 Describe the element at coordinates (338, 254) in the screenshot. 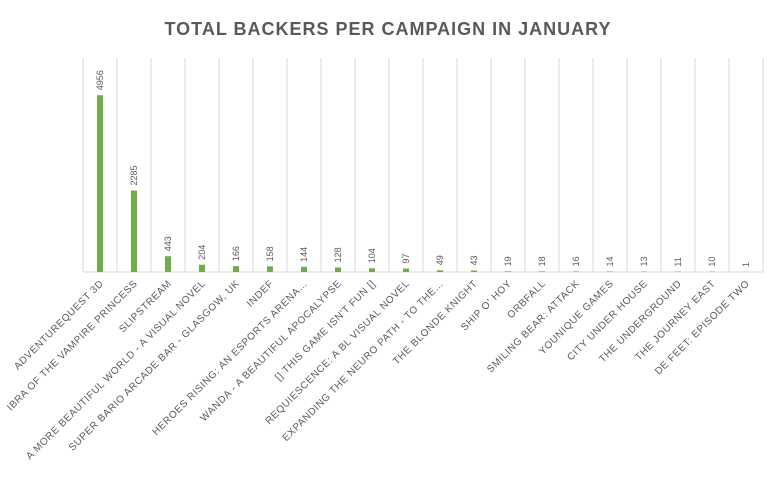

I see `data-label: 128` at that location.